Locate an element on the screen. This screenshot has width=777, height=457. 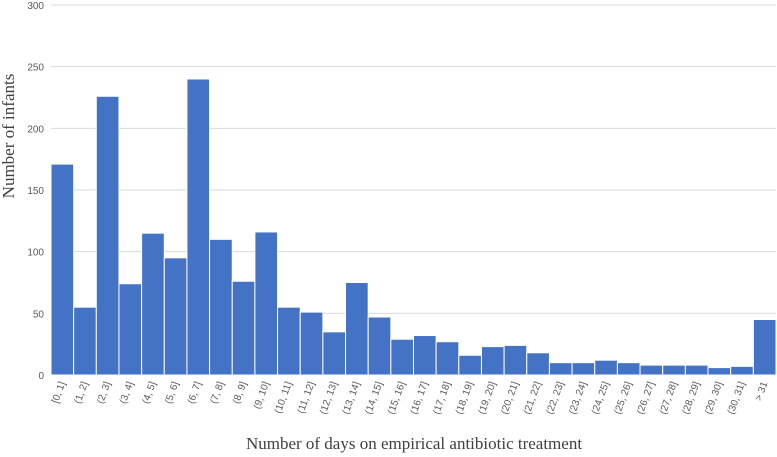
x-tick-label: (26, 27] is located at coordinates (646, 398).